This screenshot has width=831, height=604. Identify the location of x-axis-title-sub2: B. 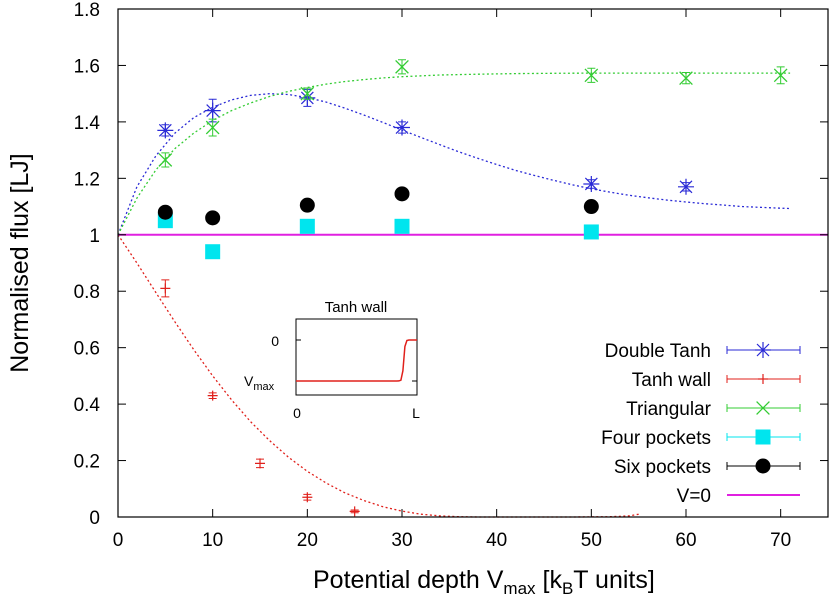
(567, 588).